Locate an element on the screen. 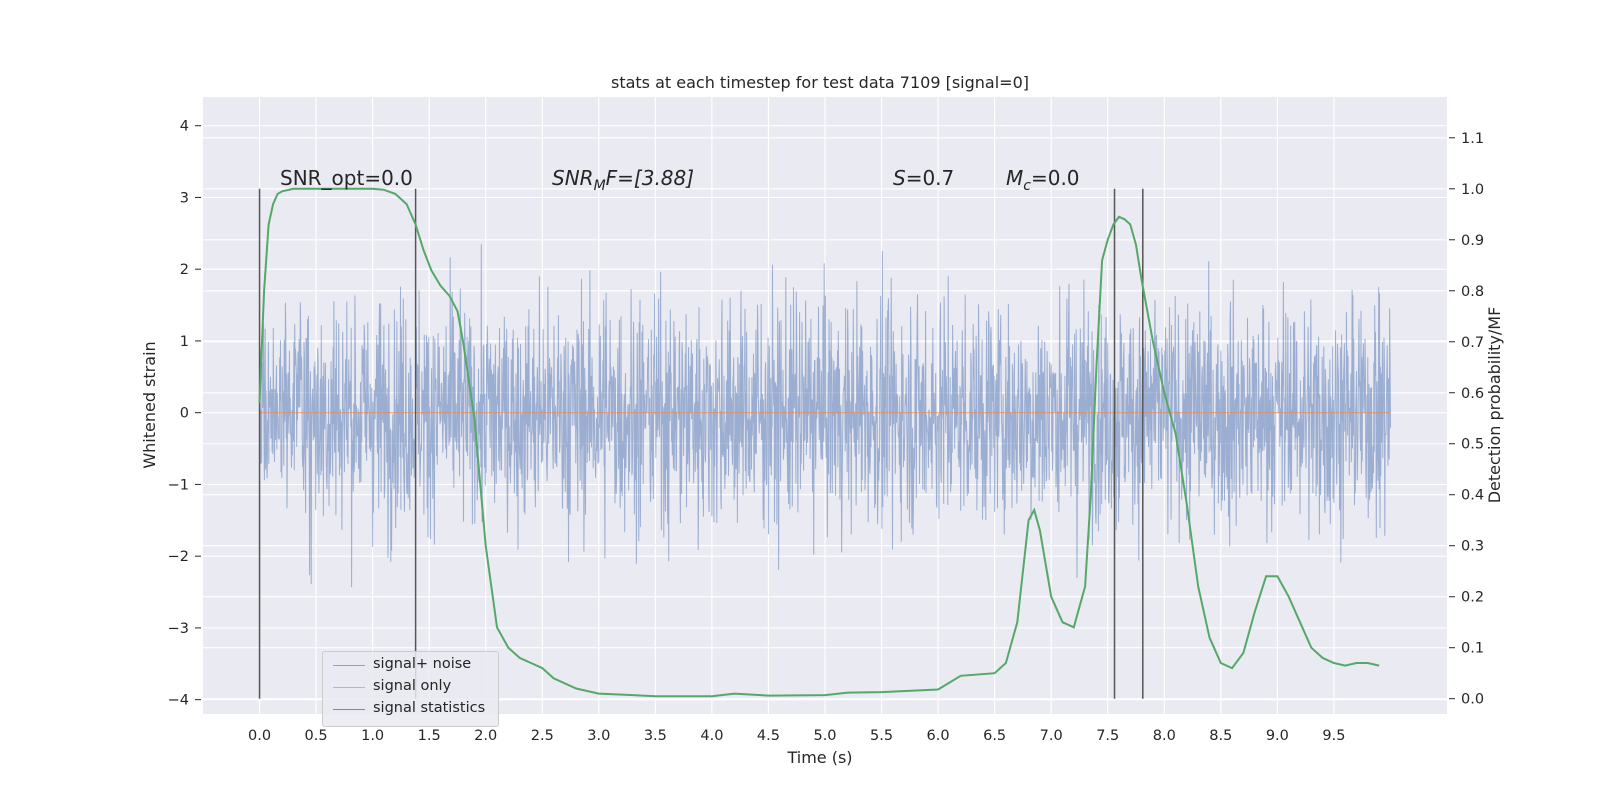 Image resolution: width=1600 pixels, height=800 pixels. y2-axis-ticks: 0.0 0.1 0.2 0.3 0.4 0.5 0.6 0.7 0.8 0.9 1.0 1.1 is located at coordinates (1466, 419).